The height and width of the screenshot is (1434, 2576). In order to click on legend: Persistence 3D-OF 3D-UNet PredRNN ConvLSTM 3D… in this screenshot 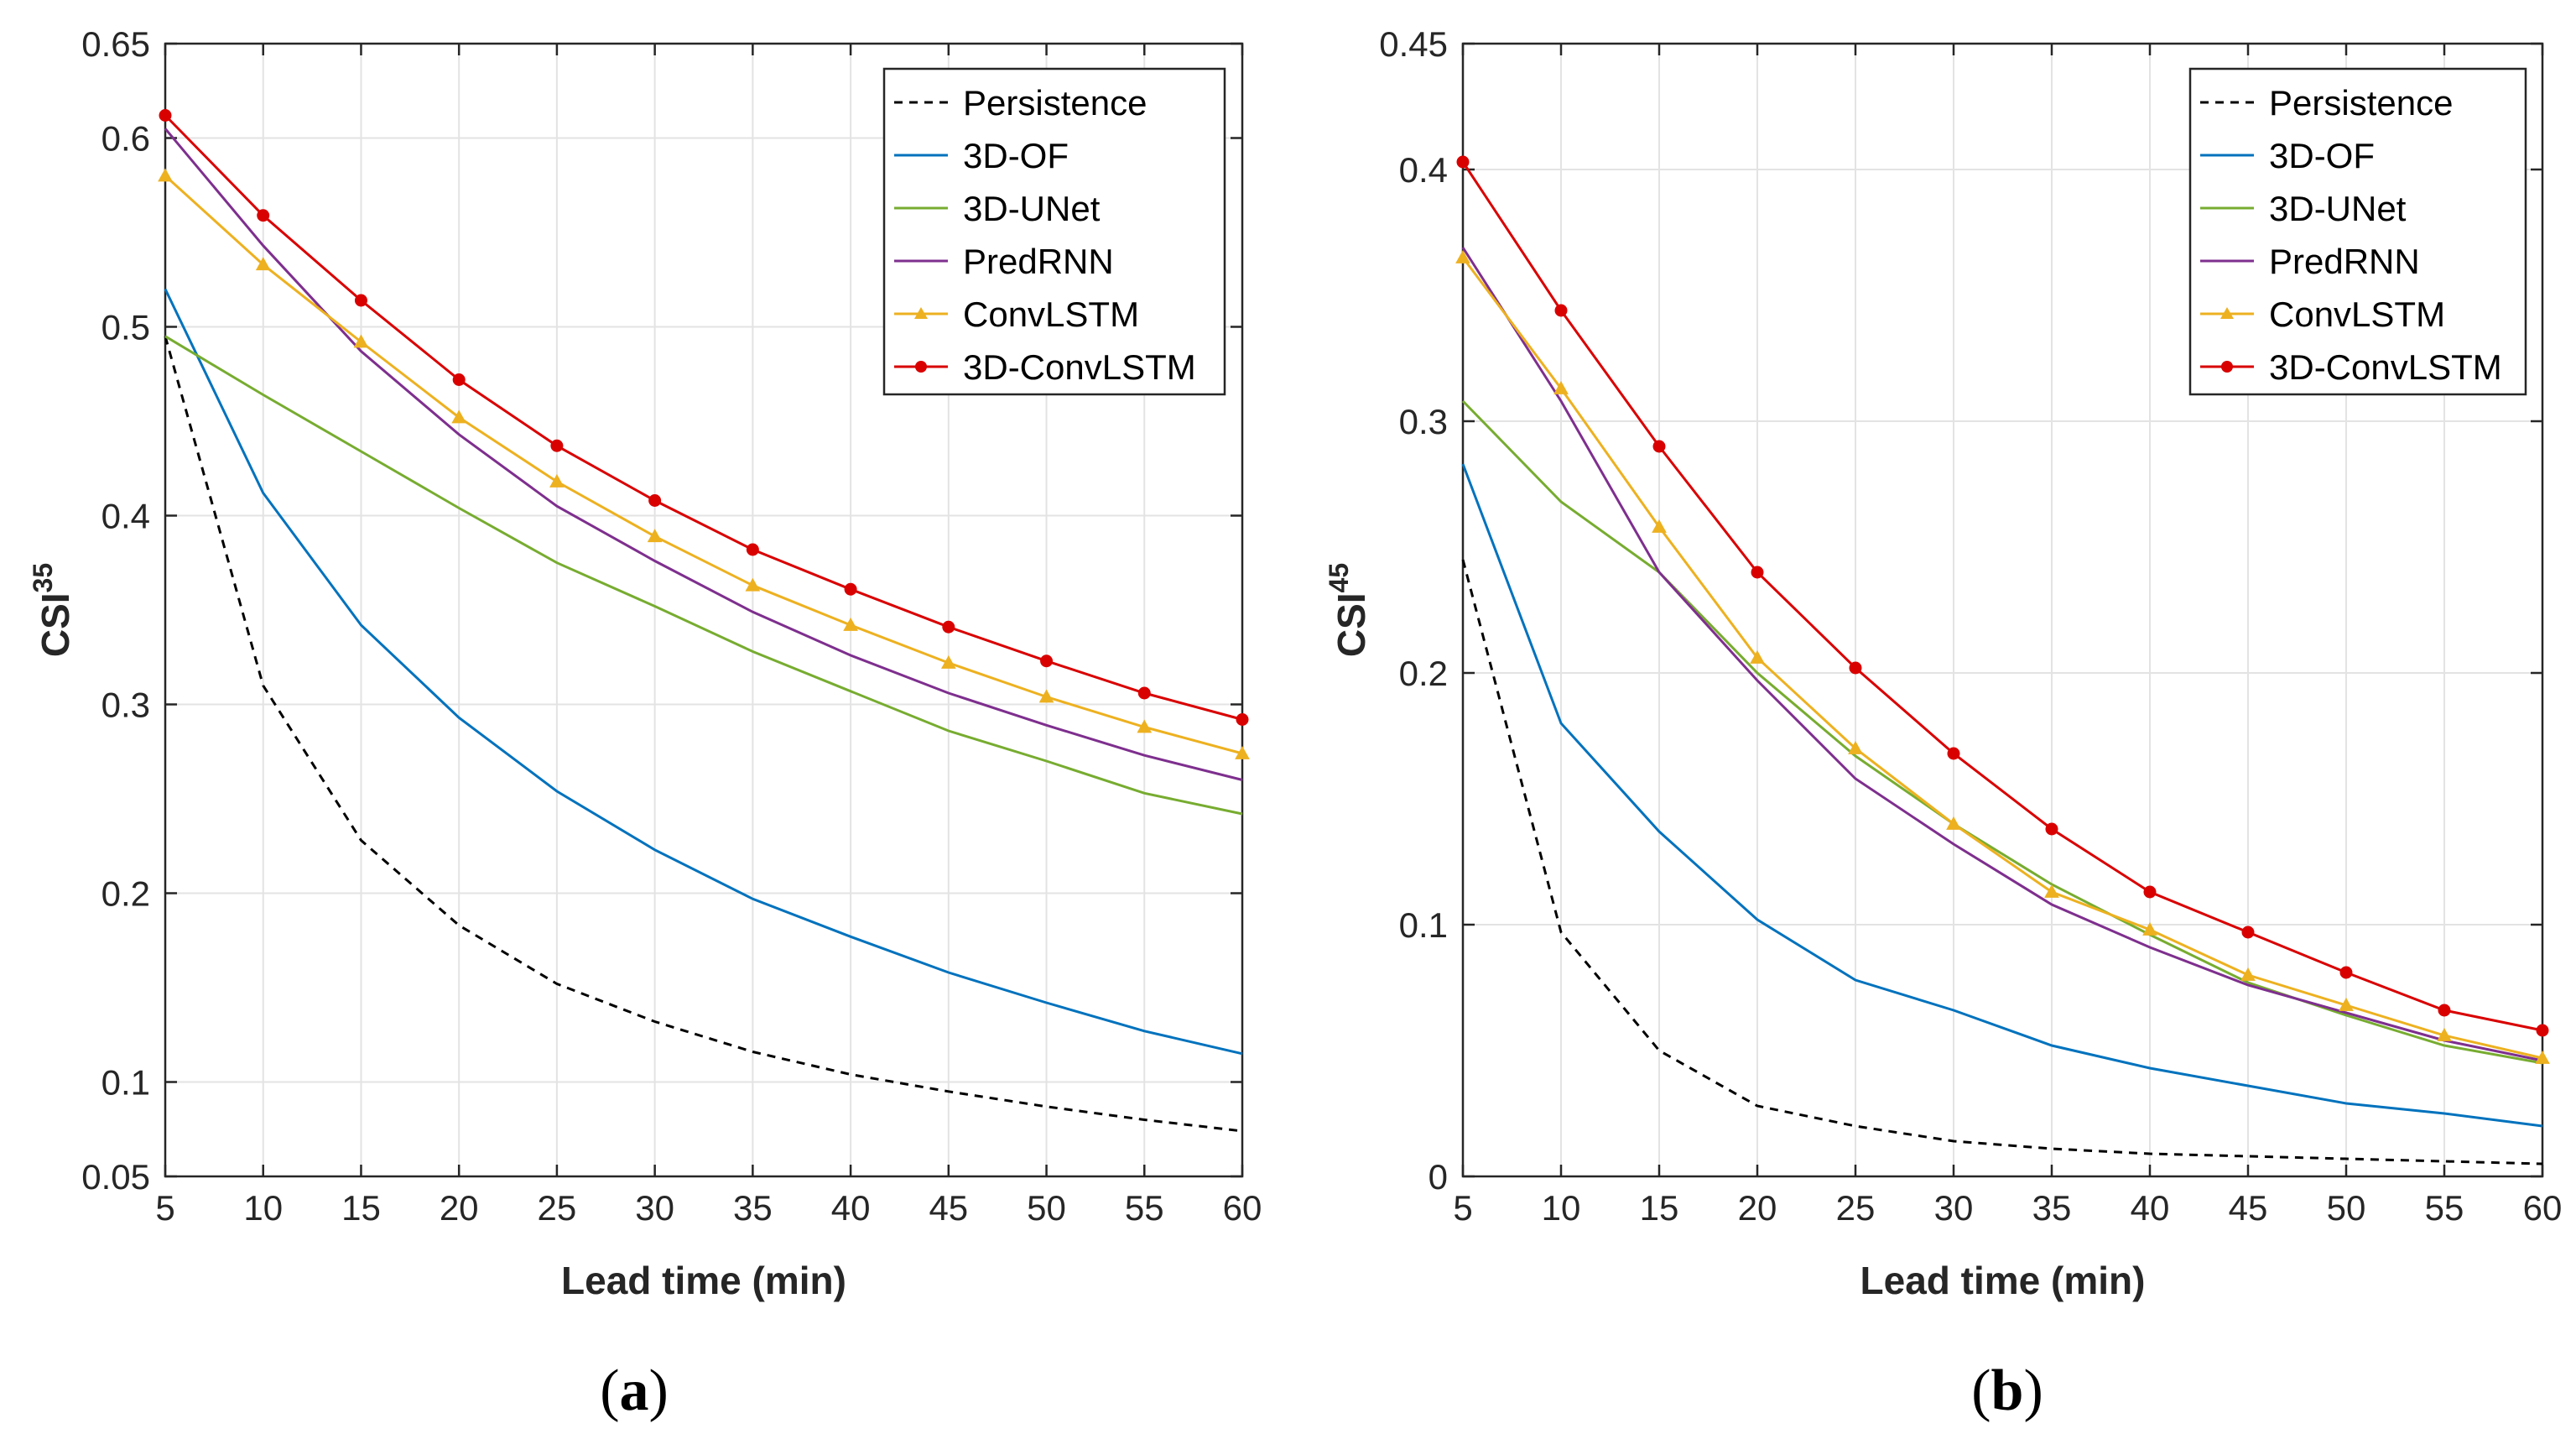, I will do `click(1054, 232)`.